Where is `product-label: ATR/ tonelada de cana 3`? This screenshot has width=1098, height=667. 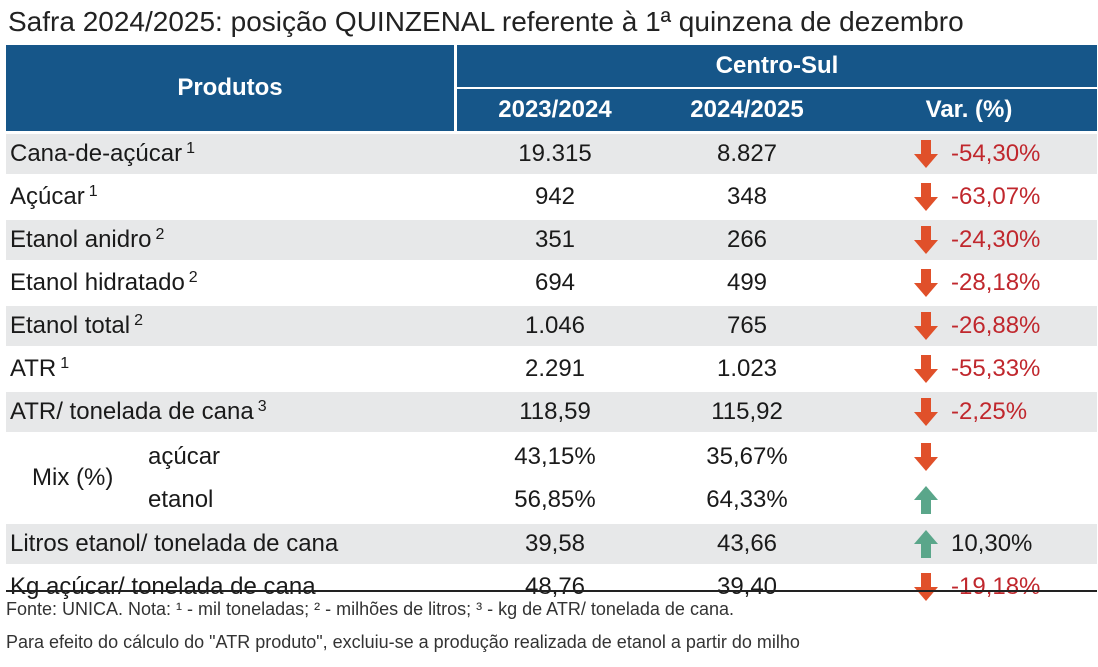
product-label: ATR/ tonelada de cana 3 is located at coordinates (231, 413).